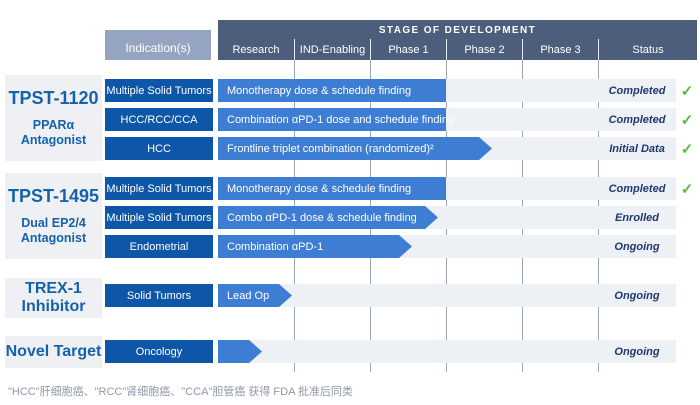  Describe the element at coordinates (248, 295) in the screenshot. I see `bar-label: Lead Op` at that location.